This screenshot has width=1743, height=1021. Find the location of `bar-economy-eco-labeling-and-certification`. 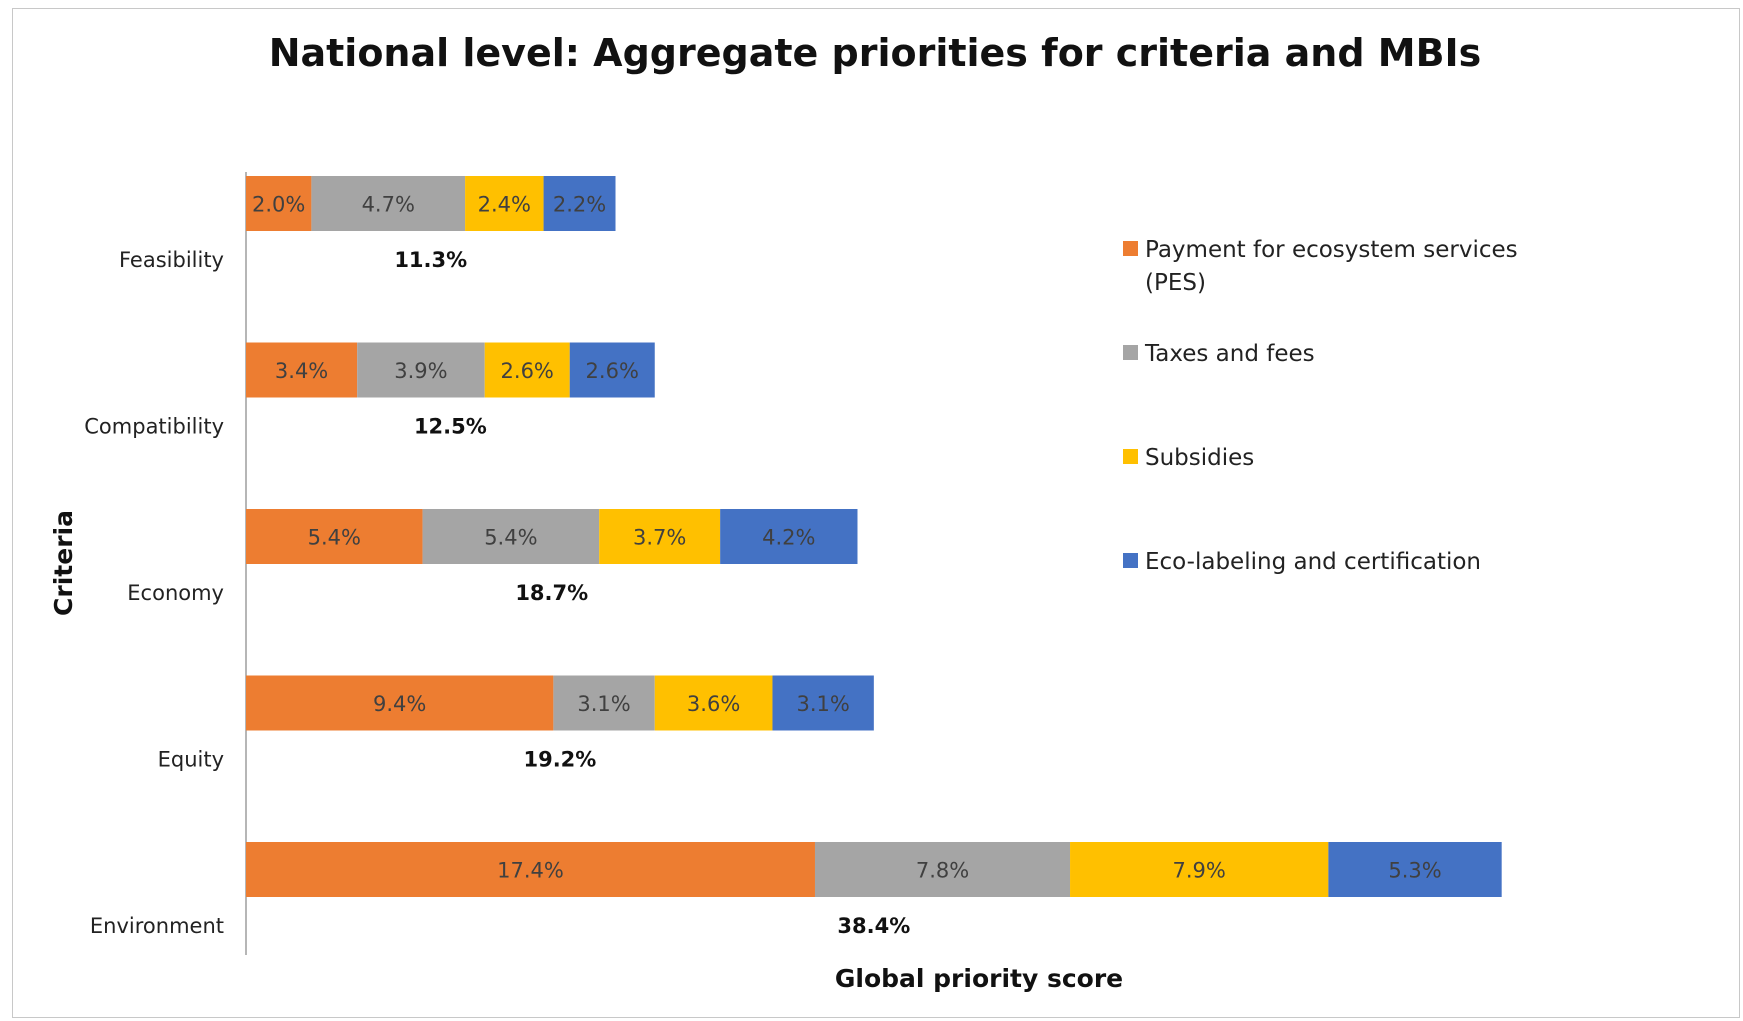

bar-economy-eco-labeling-and-certification is located at coordinates (789, 536).